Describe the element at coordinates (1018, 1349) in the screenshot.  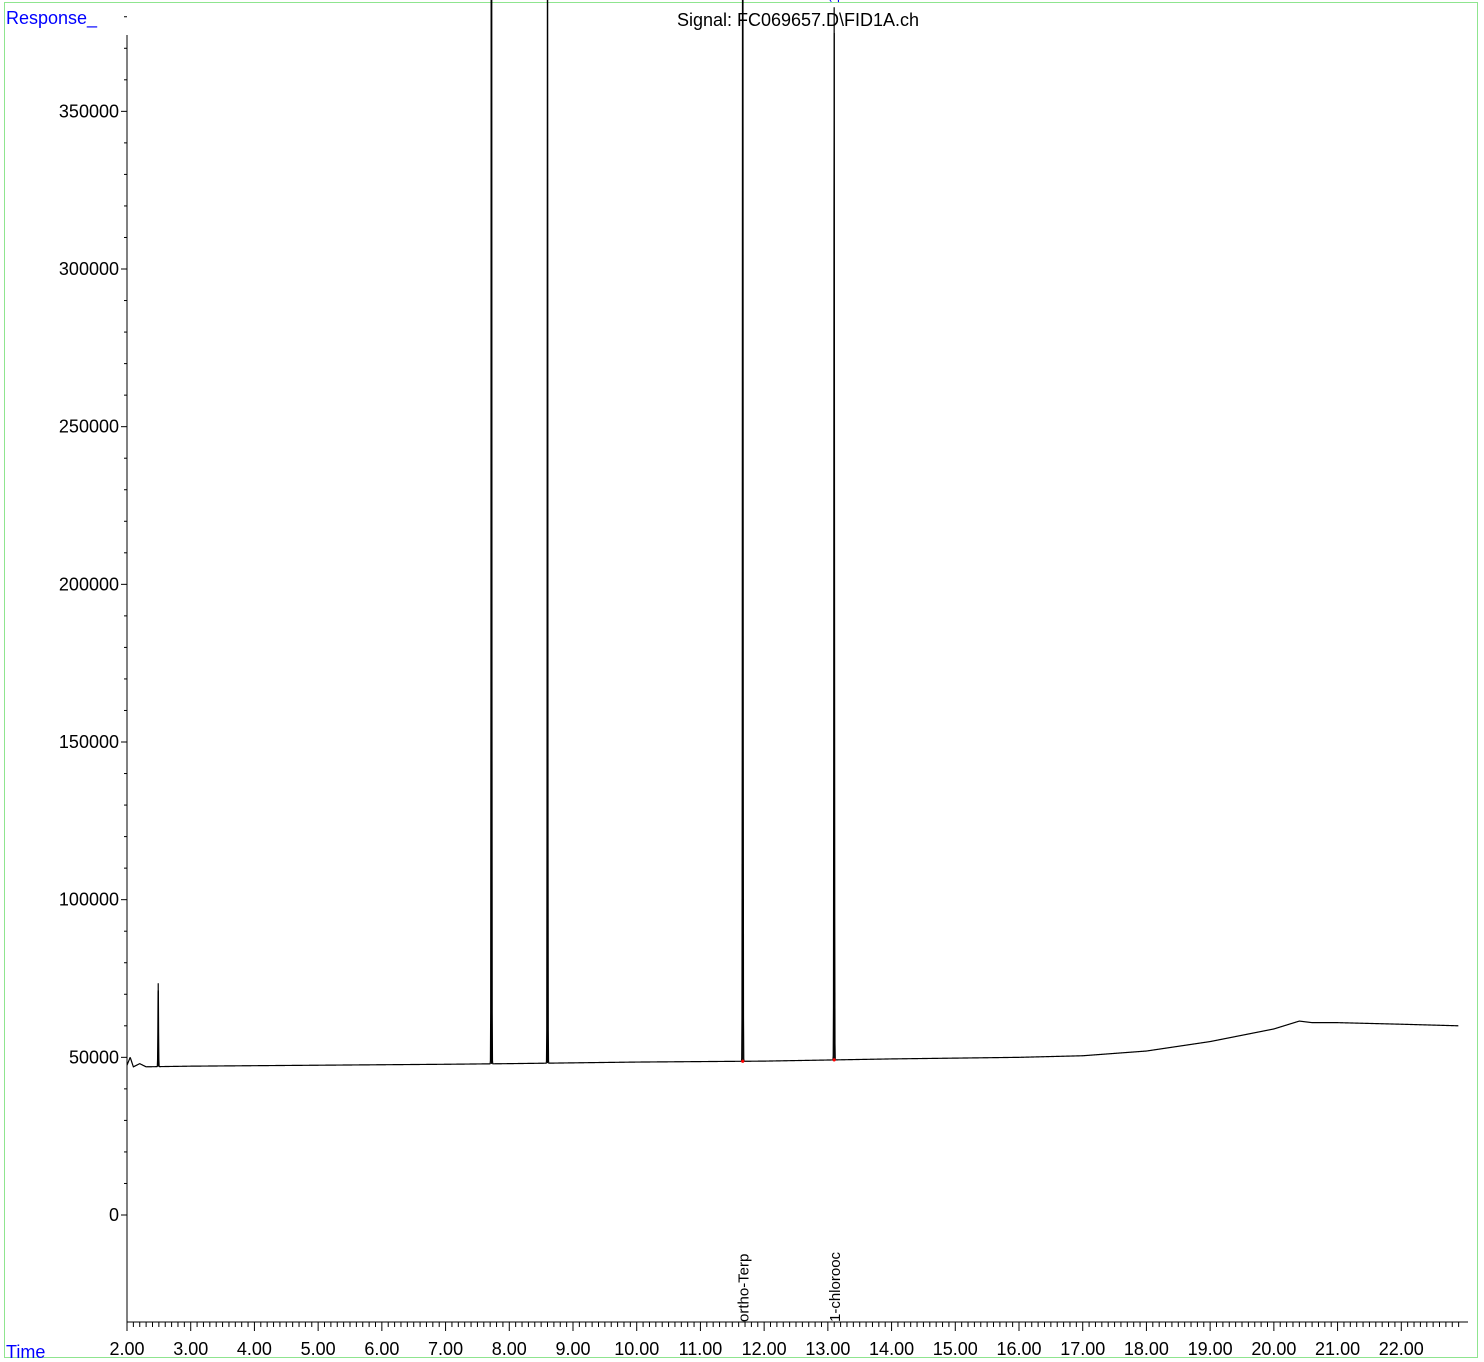
I see `x-tick-label: 16.00` at that location.